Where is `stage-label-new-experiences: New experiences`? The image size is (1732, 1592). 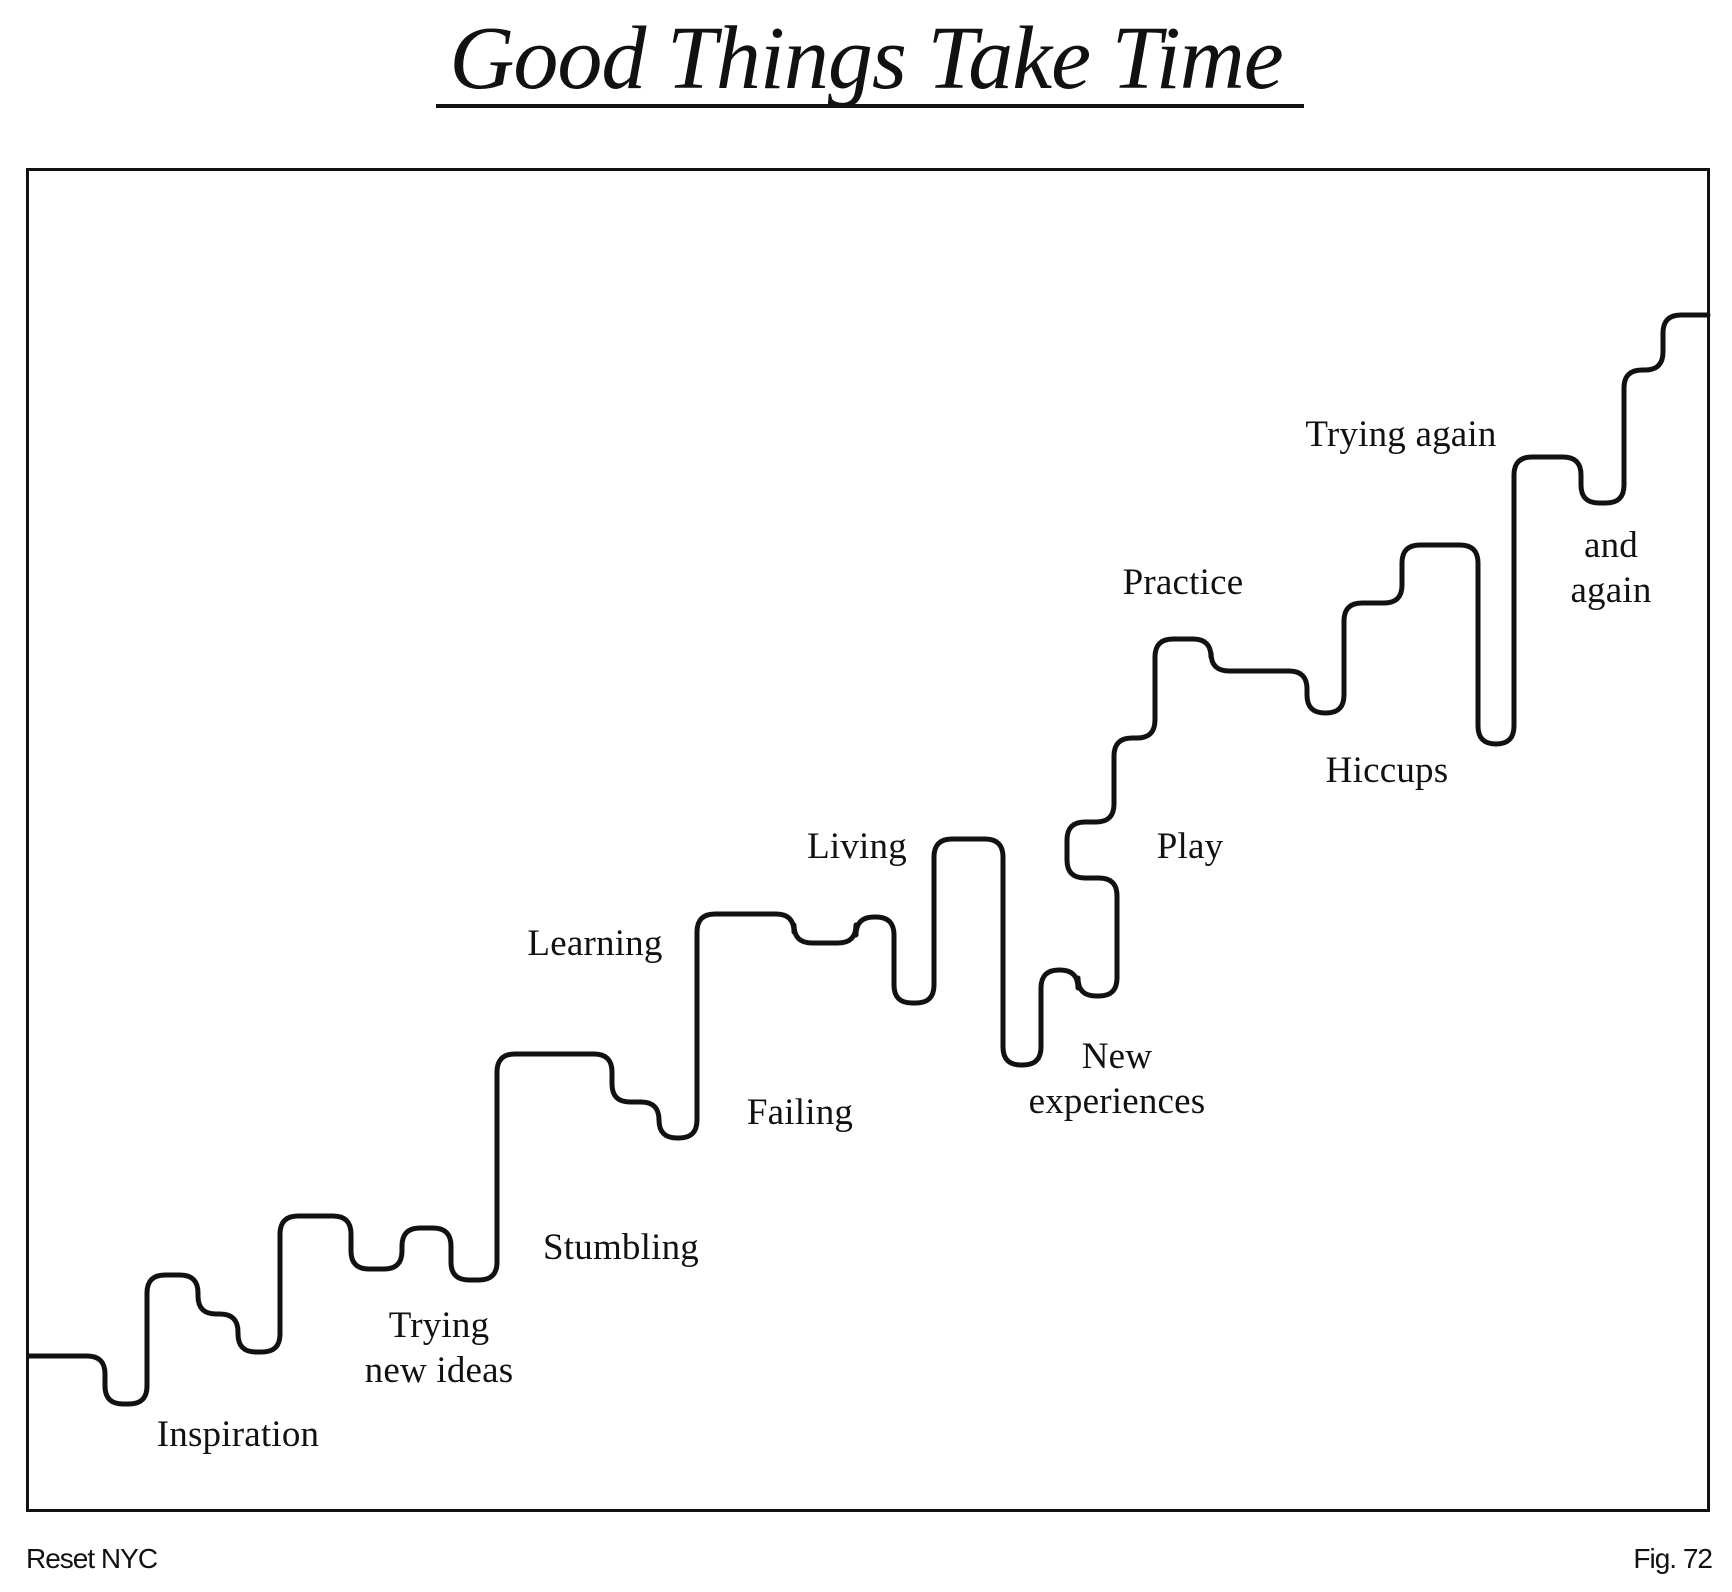
stage-label-new-experiences: New experiences is located at coordinates (1117, 1079).